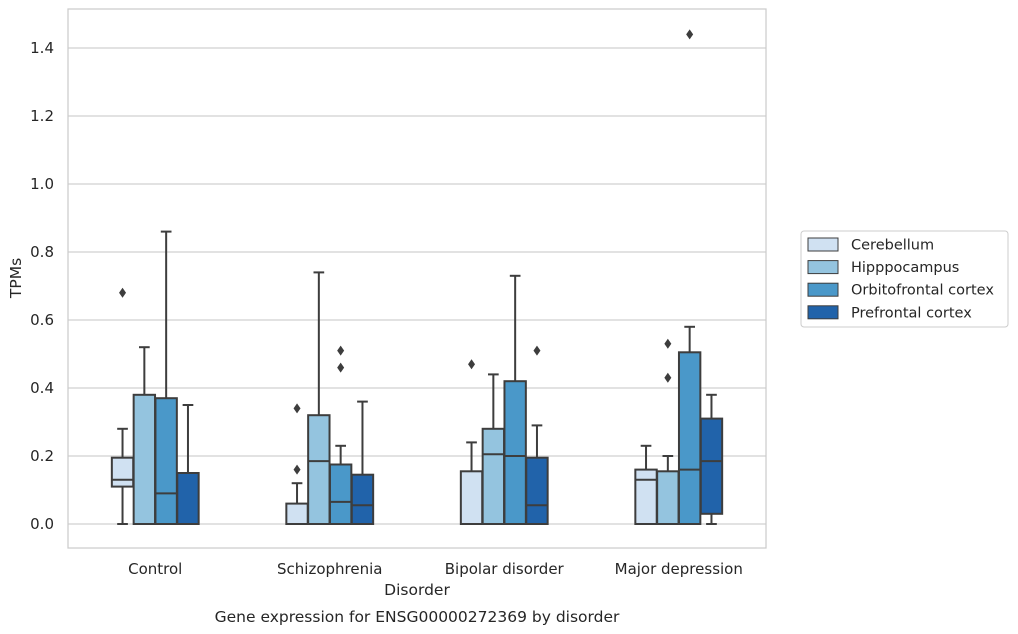 Image resolution: width=1018 pixels, height=634 pixels. Describe the element at coordinates (417, 590) in the screenshot. I see `x-axis-label: Disorder` at that location.